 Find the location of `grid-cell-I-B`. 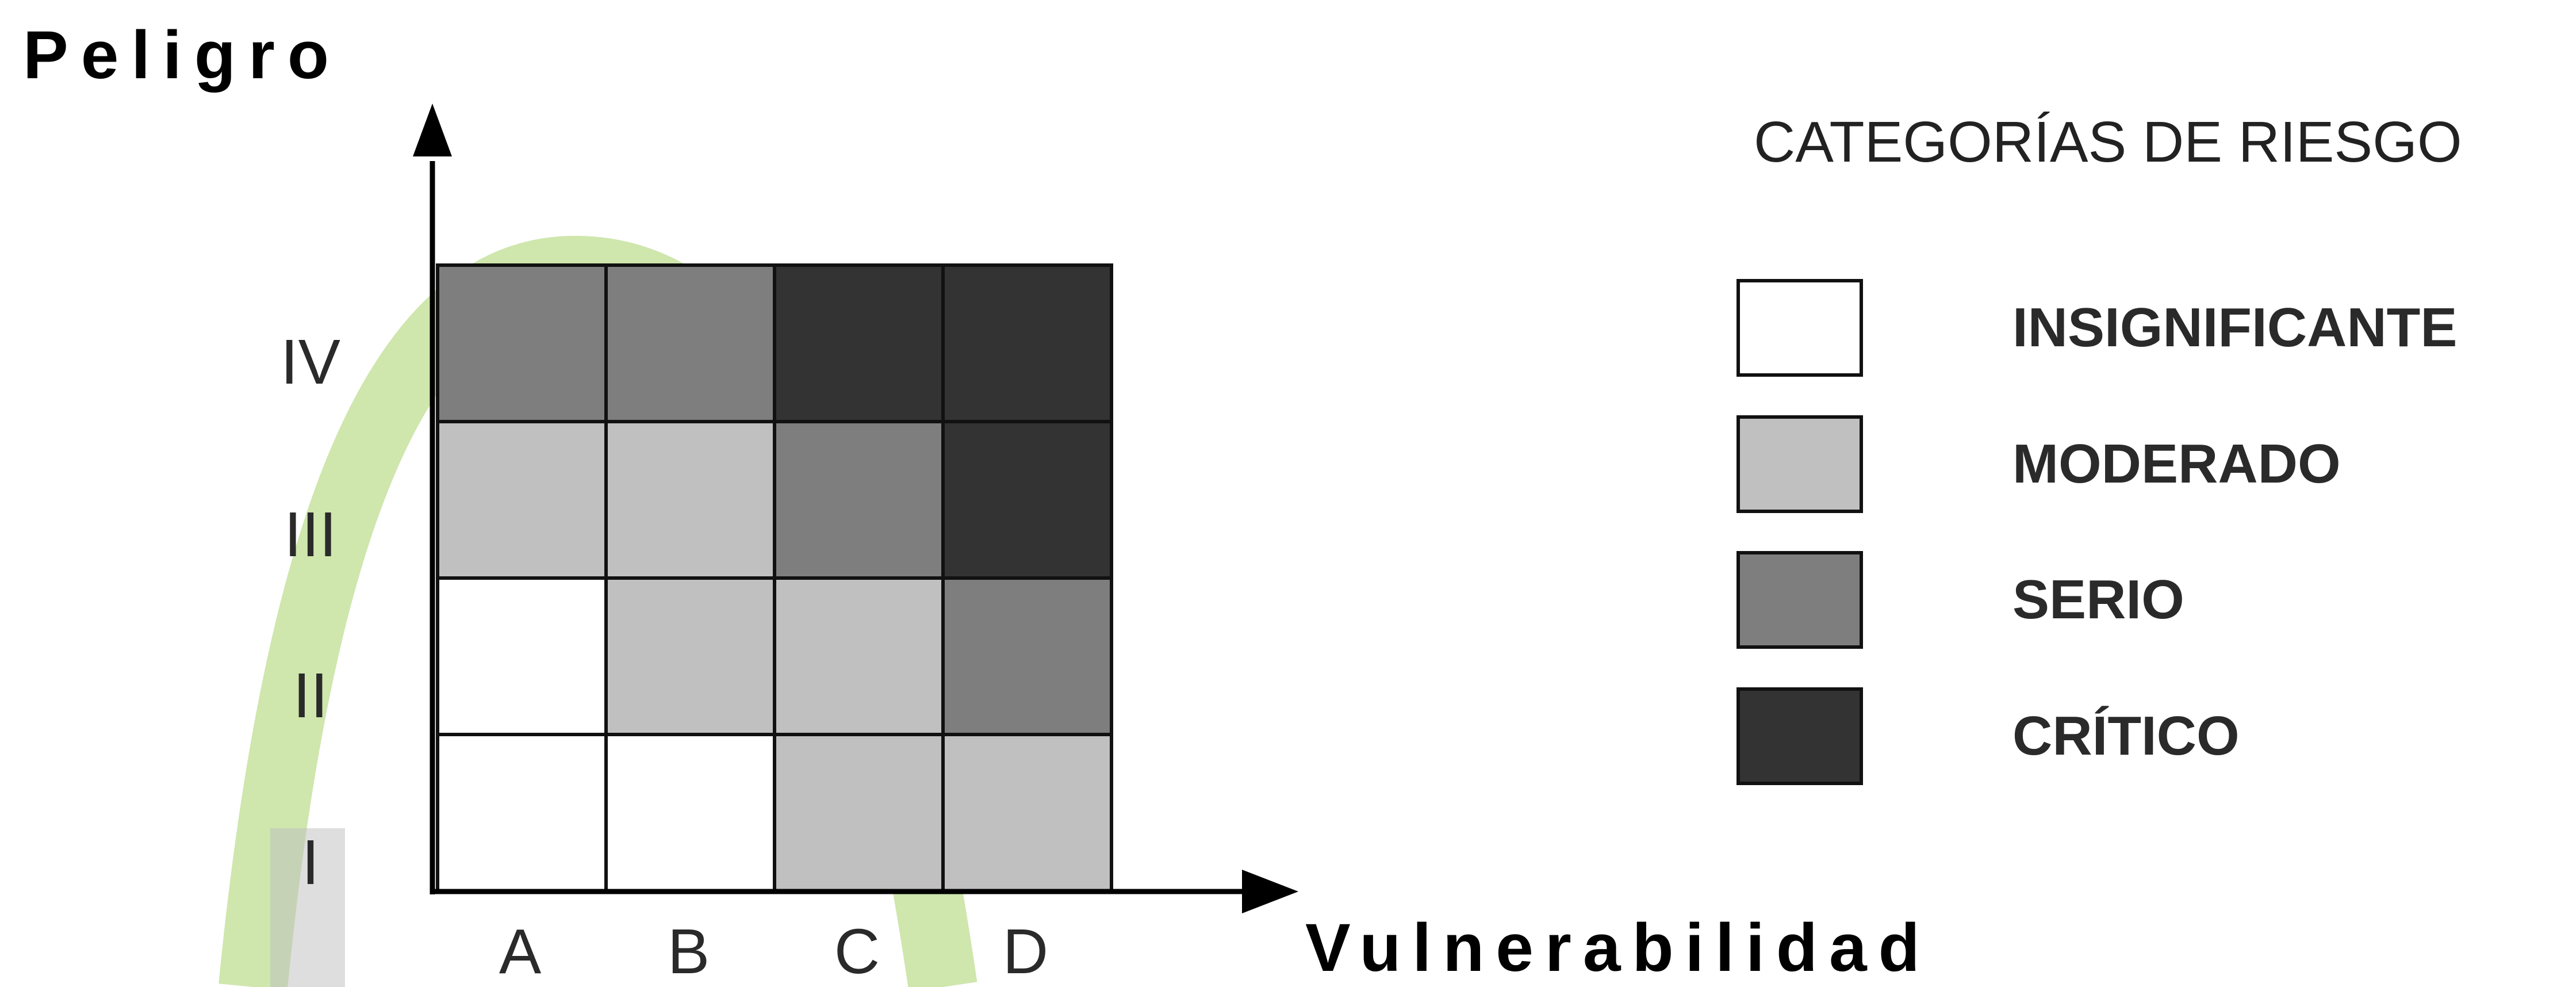

grid-cell-I-B is located at coordinates (690, 813).